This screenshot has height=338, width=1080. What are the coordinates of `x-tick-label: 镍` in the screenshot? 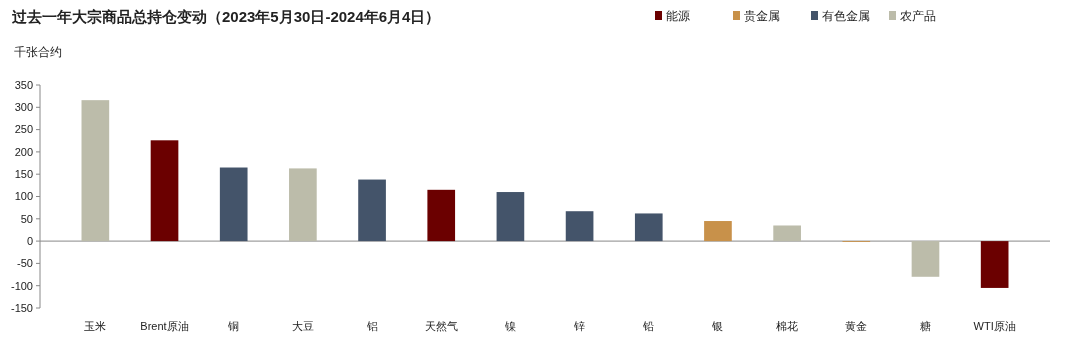 It's located at (509, 326).